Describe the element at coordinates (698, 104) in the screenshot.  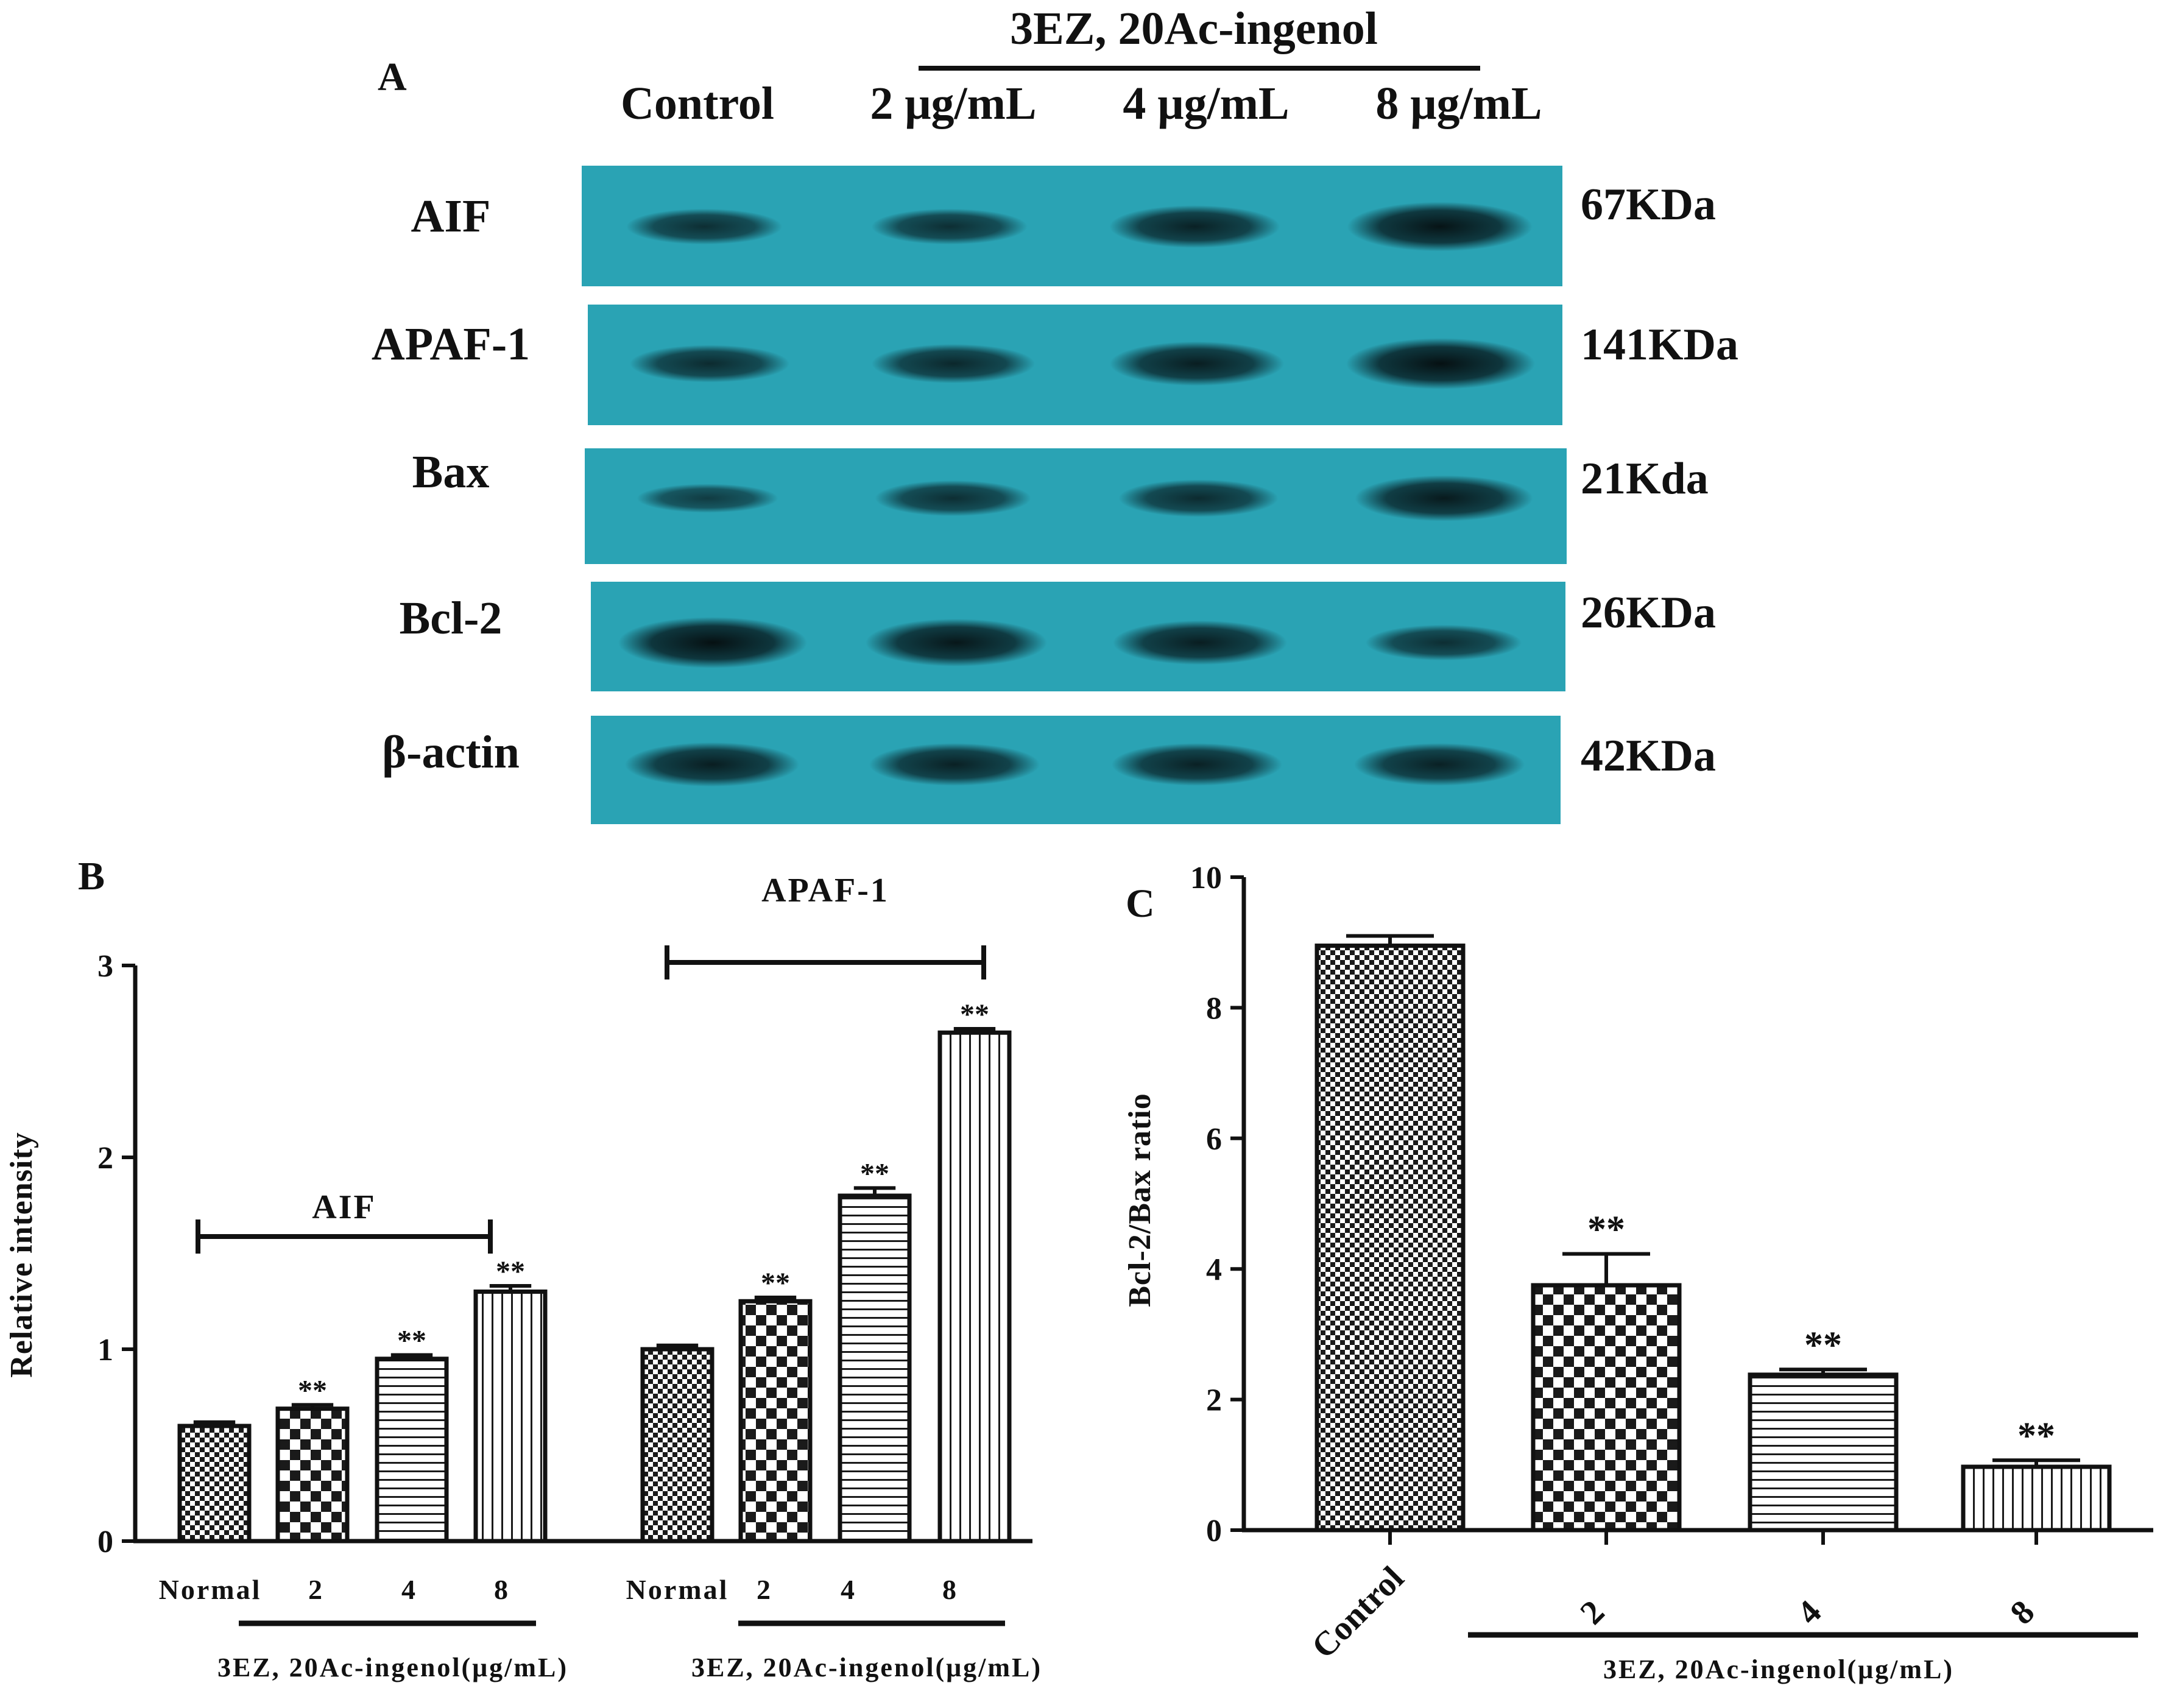
I see `lane-label: Control` at that location.